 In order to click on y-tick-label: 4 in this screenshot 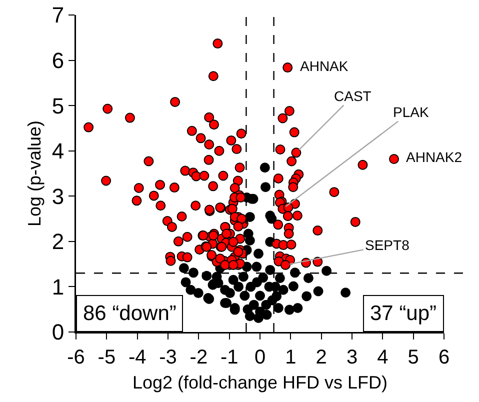, I will do `click(58, 151)`.